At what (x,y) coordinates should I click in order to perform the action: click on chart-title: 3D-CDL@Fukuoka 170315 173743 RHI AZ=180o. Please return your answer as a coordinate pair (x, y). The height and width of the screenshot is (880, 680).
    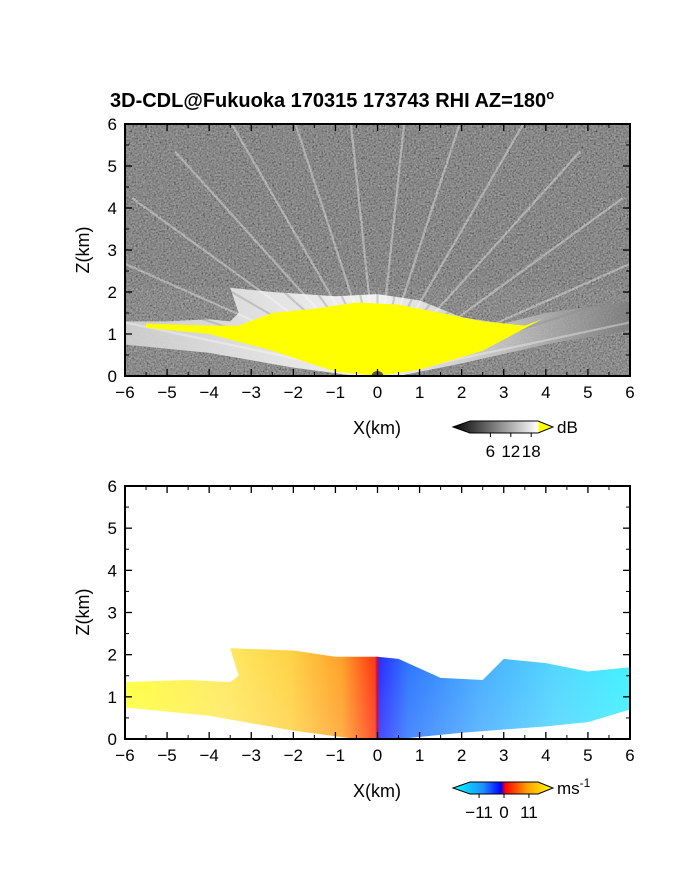
    Looking at the image, I should click on (332, 99).